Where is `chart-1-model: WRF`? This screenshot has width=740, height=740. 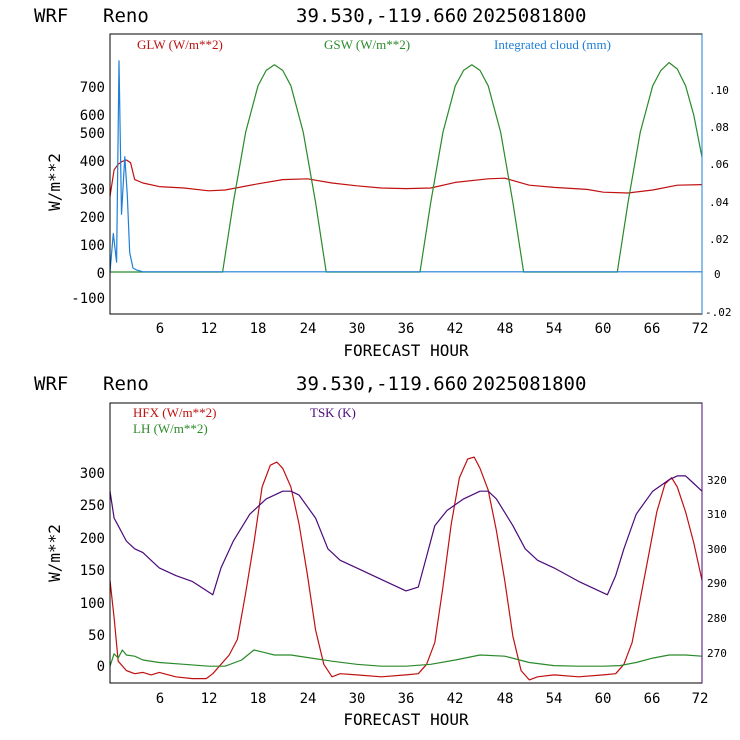 chart-1-model: WRF is located at coordinates (51, 16).